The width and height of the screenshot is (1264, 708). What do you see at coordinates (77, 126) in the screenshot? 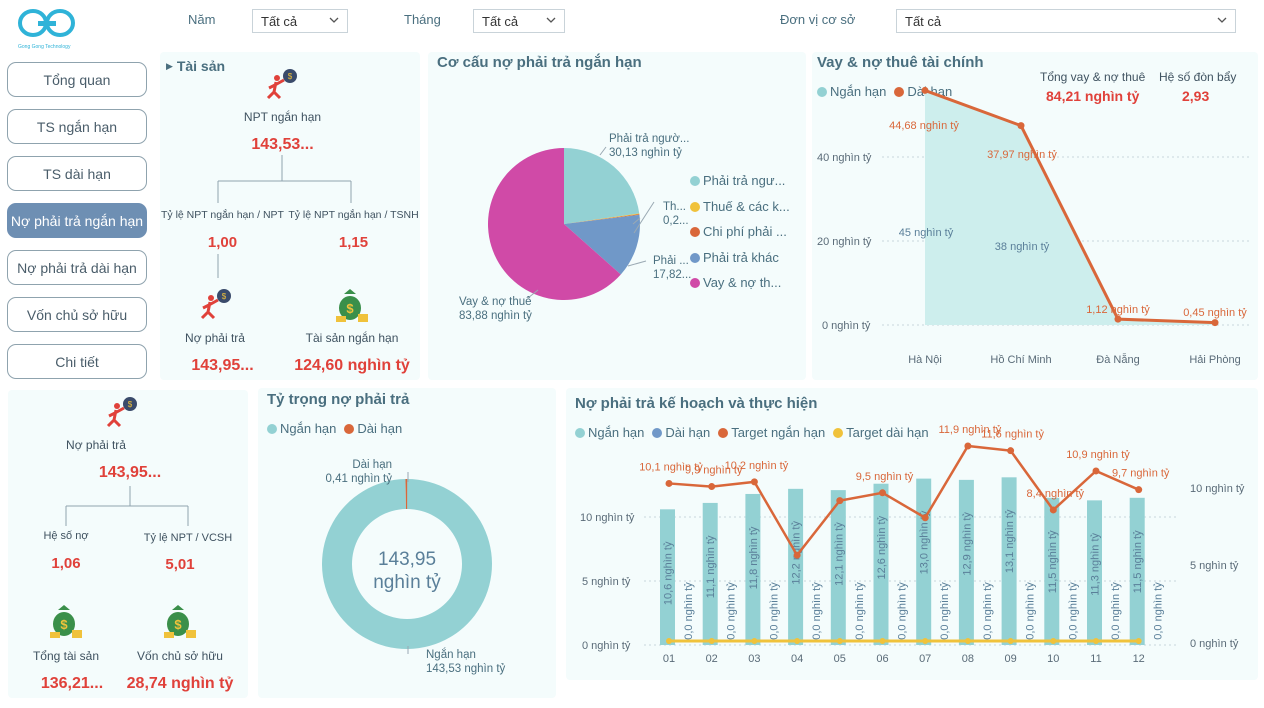
I see `nav-ts-ngan-han: TS ngắn hạn` at bounding box center [77, 126].